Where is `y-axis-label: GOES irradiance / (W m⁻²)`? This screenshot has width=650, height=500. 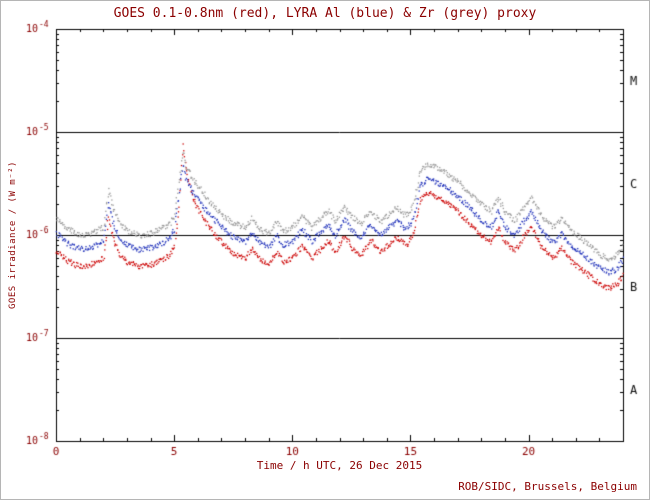 y-axis-label: GOES irradiance / (W m⁻²) is located at coordinates (13, 235).